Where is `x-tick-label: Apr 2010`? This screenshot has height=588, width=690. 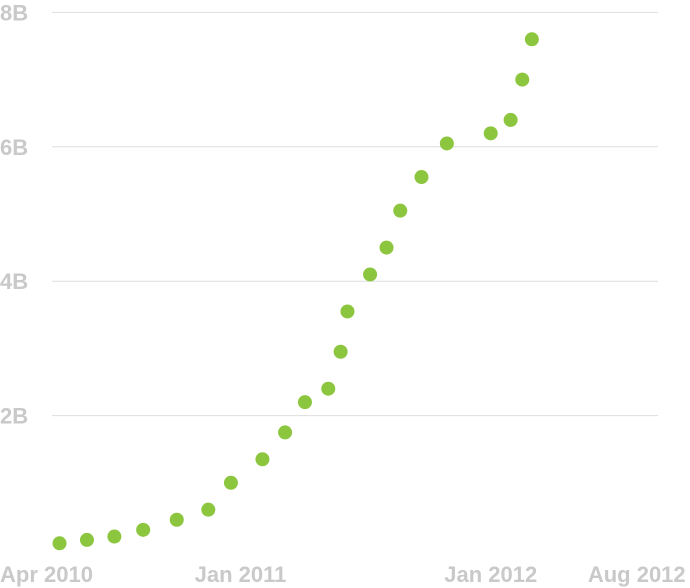
x-tick-label: Apr 2010 is located at coordinates (46, 574).